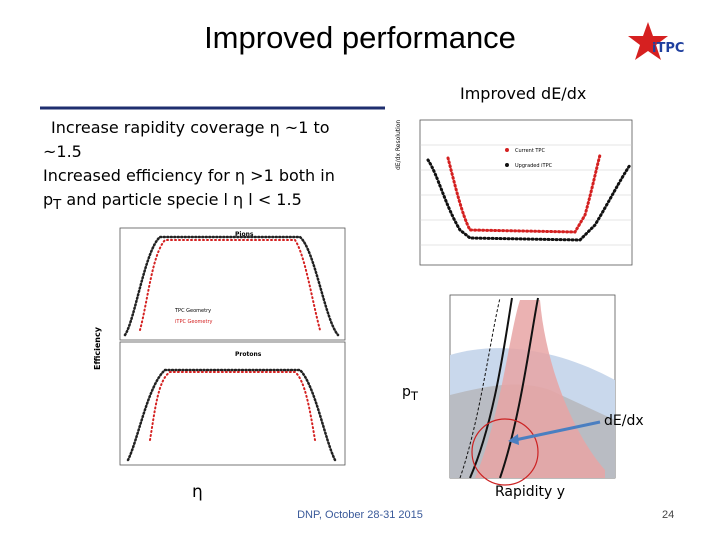  What do you see at coordinates (244, 234) in the screenshot?
I see `panel-label: Pions` at bounding box center [244, 234].